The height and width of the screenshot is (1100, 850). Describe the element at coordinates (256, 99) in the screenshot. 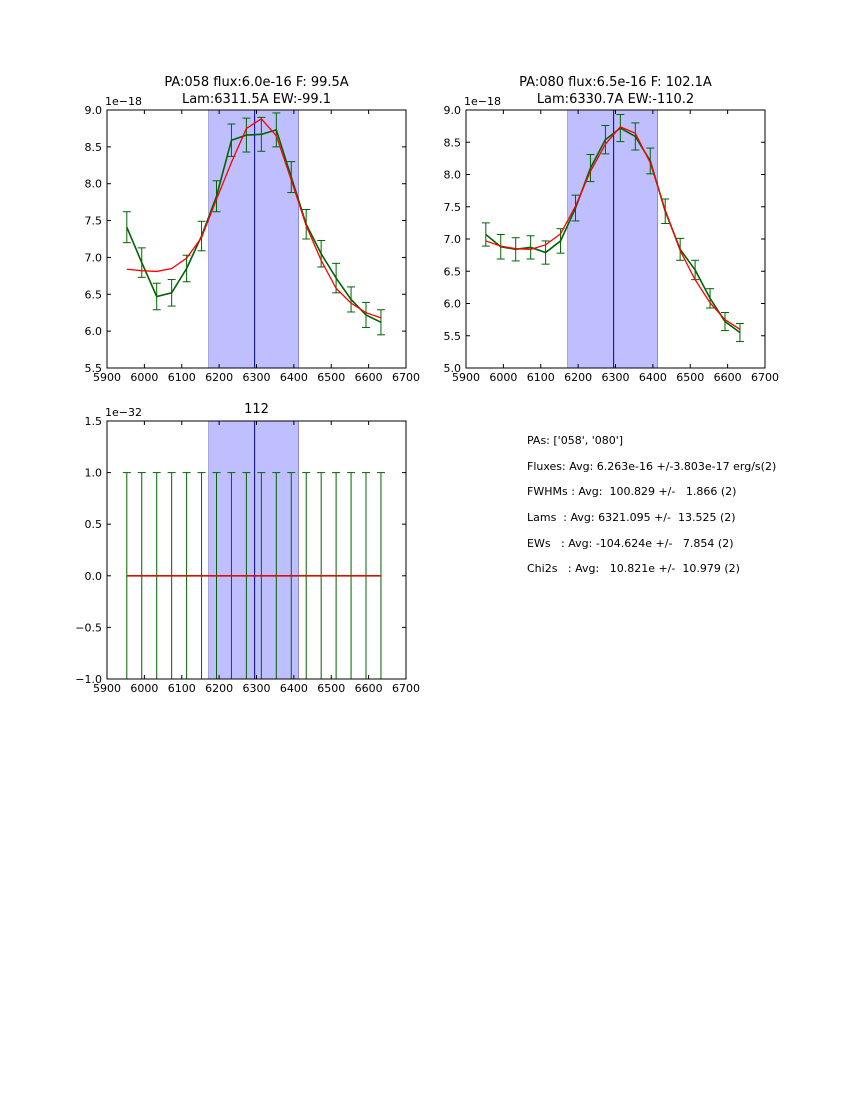

I see `chart-title-line-2: Lam:6311.5A EW:-99.1` at that location.